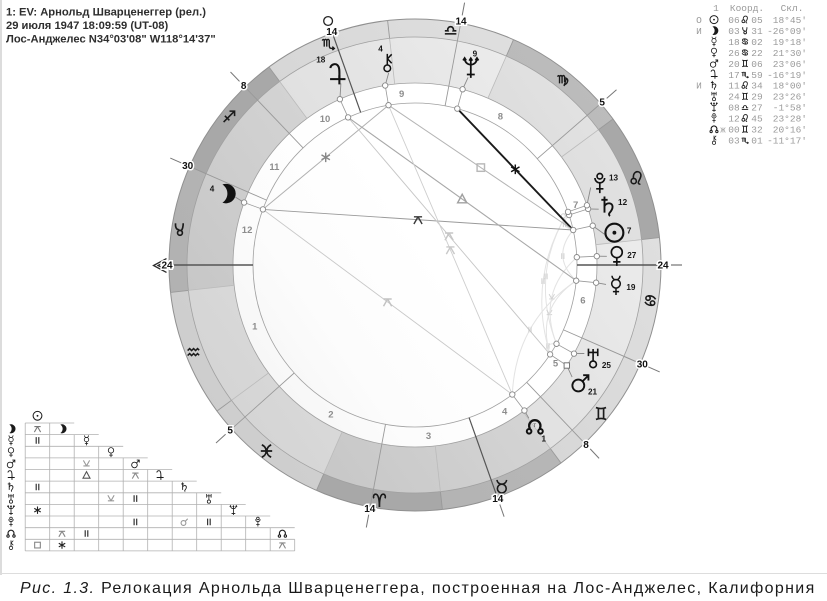 The width and height of the screenshot is (827, 601). I want to click on svg-text: 00, so click(734, 130).